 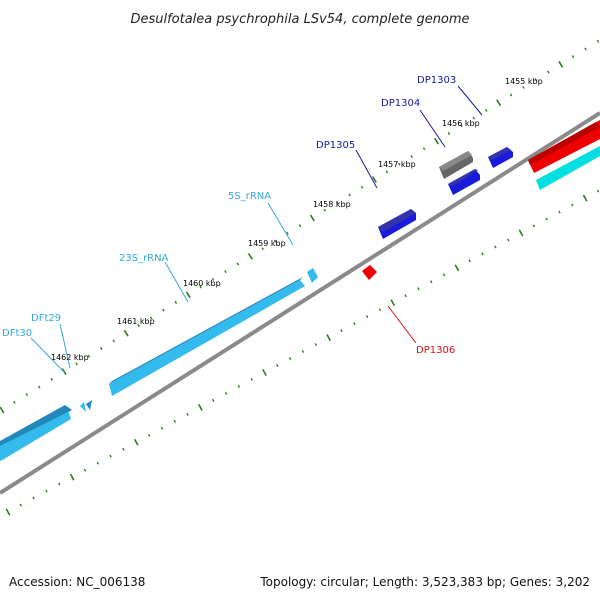 I want to click on leader-dft30, so click(x=47, y=355).